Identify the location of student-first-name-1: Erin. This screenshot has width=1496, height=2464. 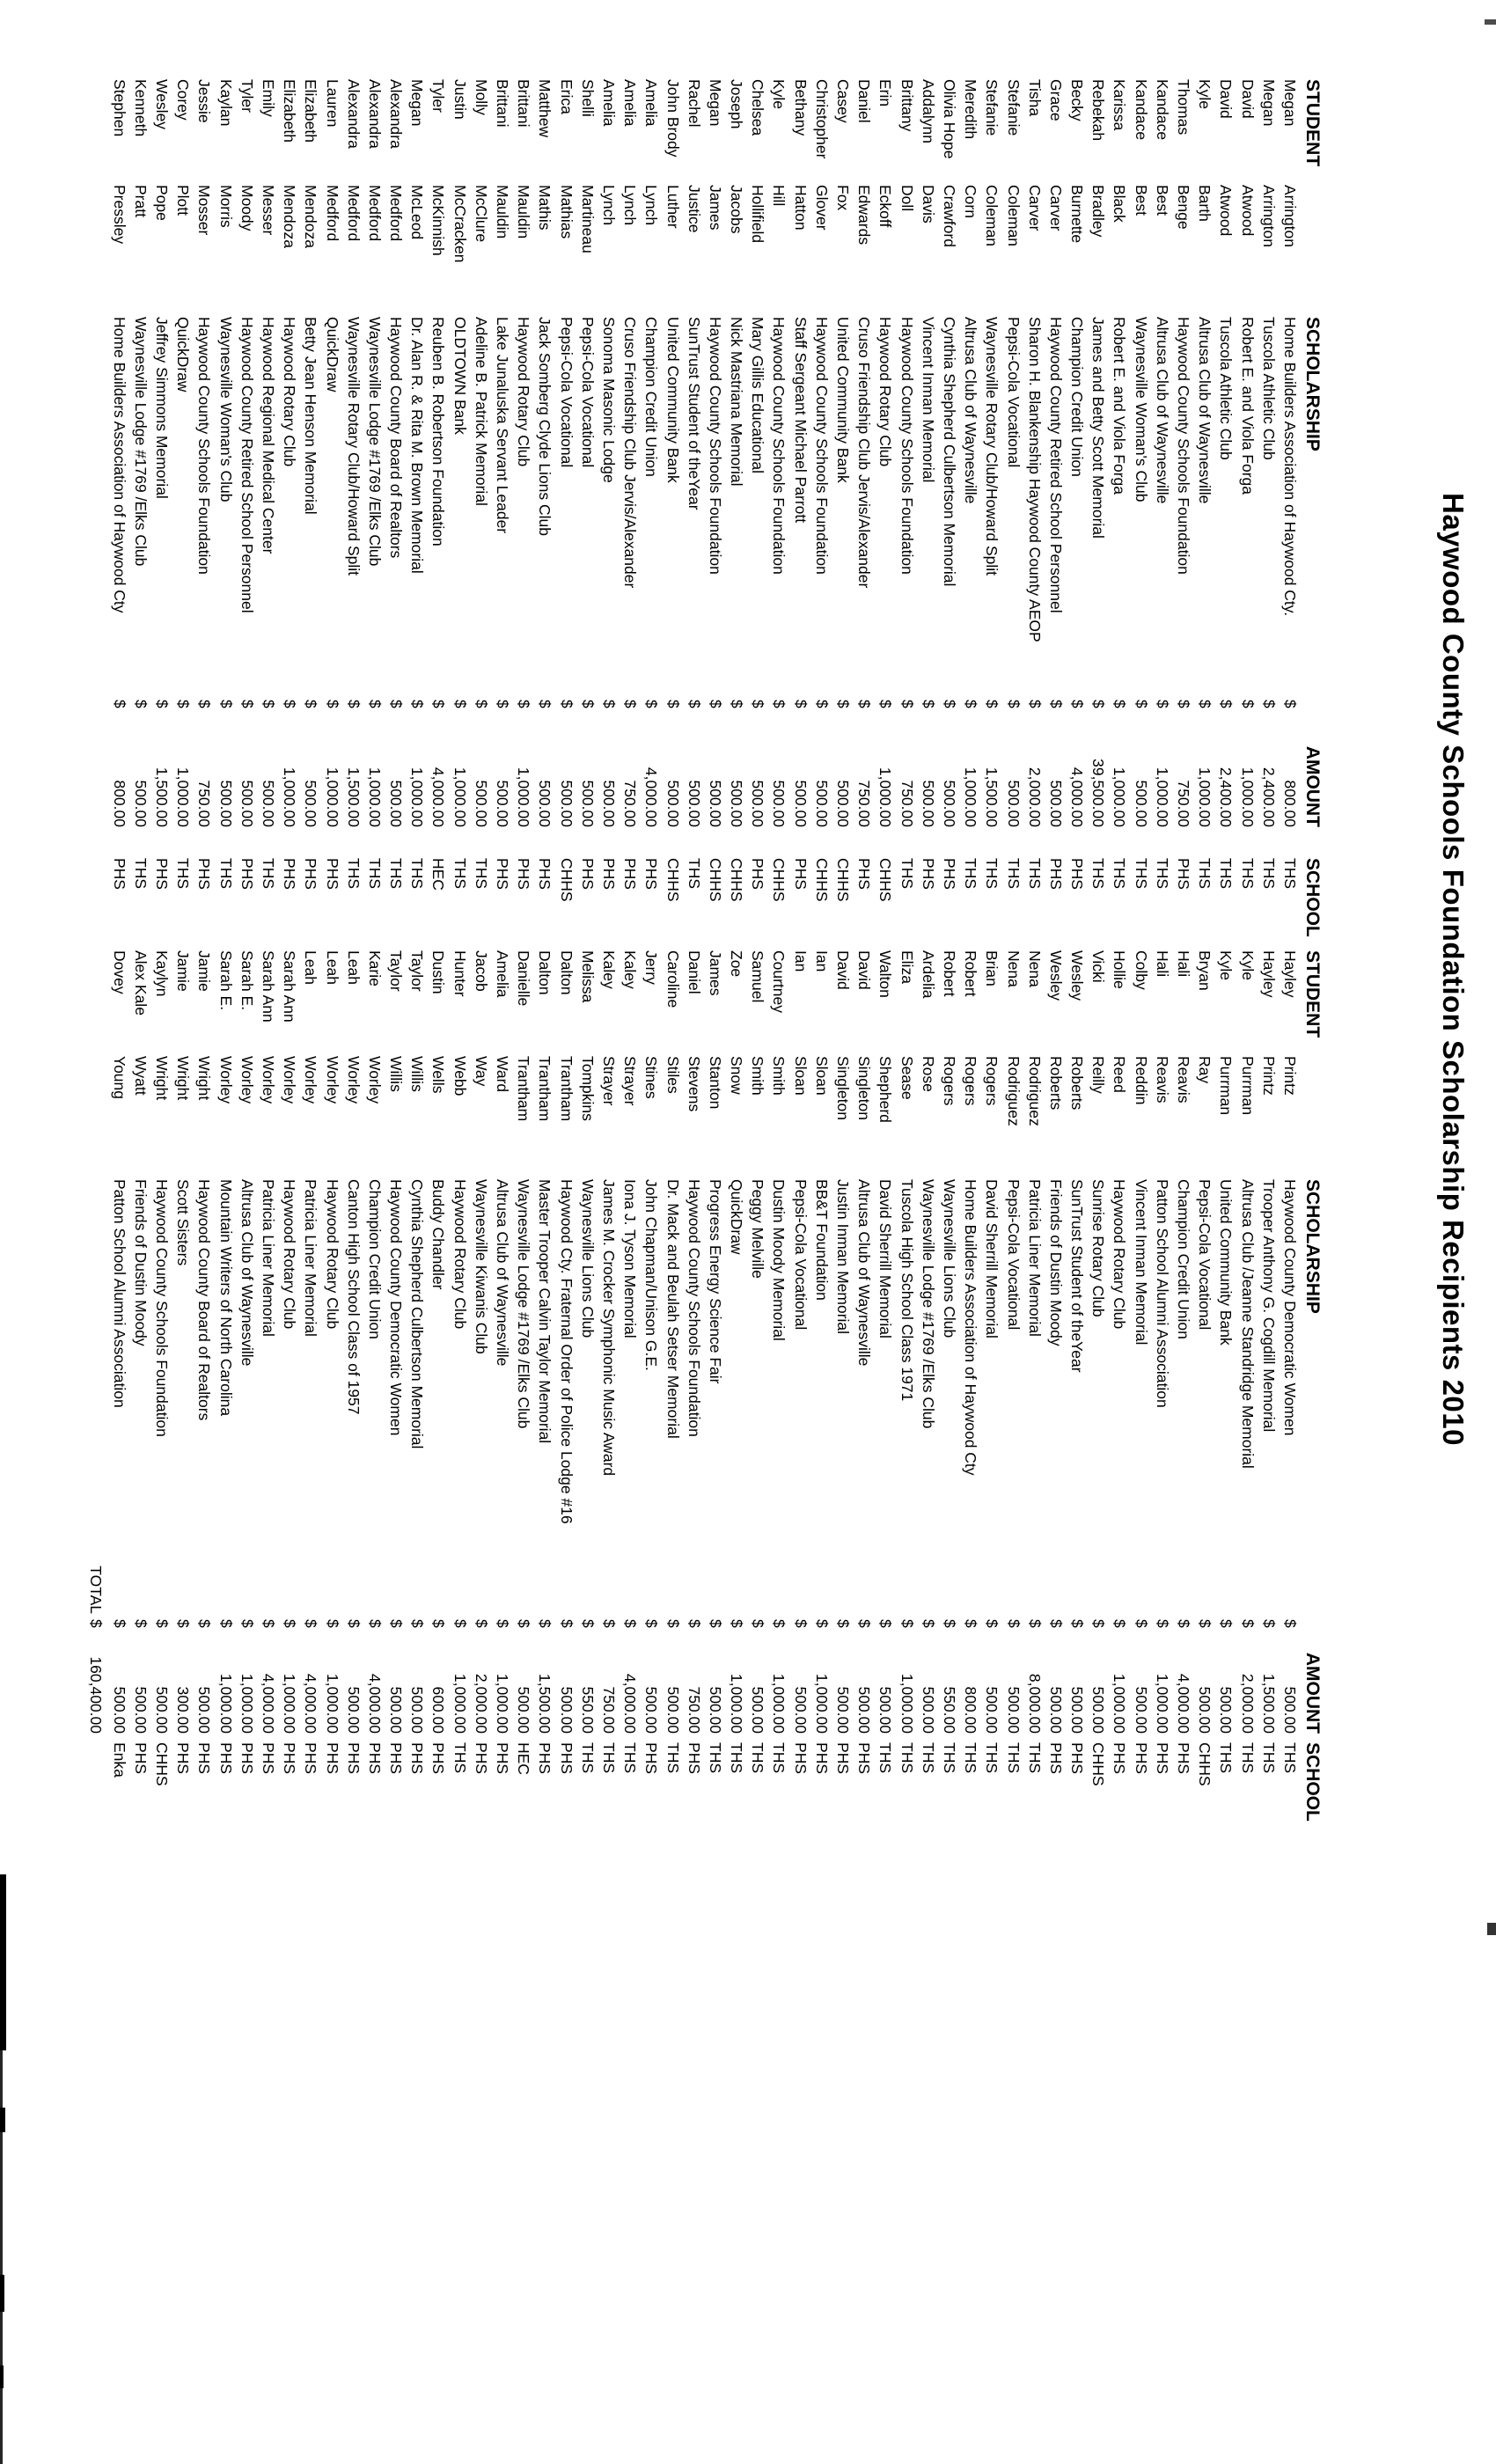
(886, 93).